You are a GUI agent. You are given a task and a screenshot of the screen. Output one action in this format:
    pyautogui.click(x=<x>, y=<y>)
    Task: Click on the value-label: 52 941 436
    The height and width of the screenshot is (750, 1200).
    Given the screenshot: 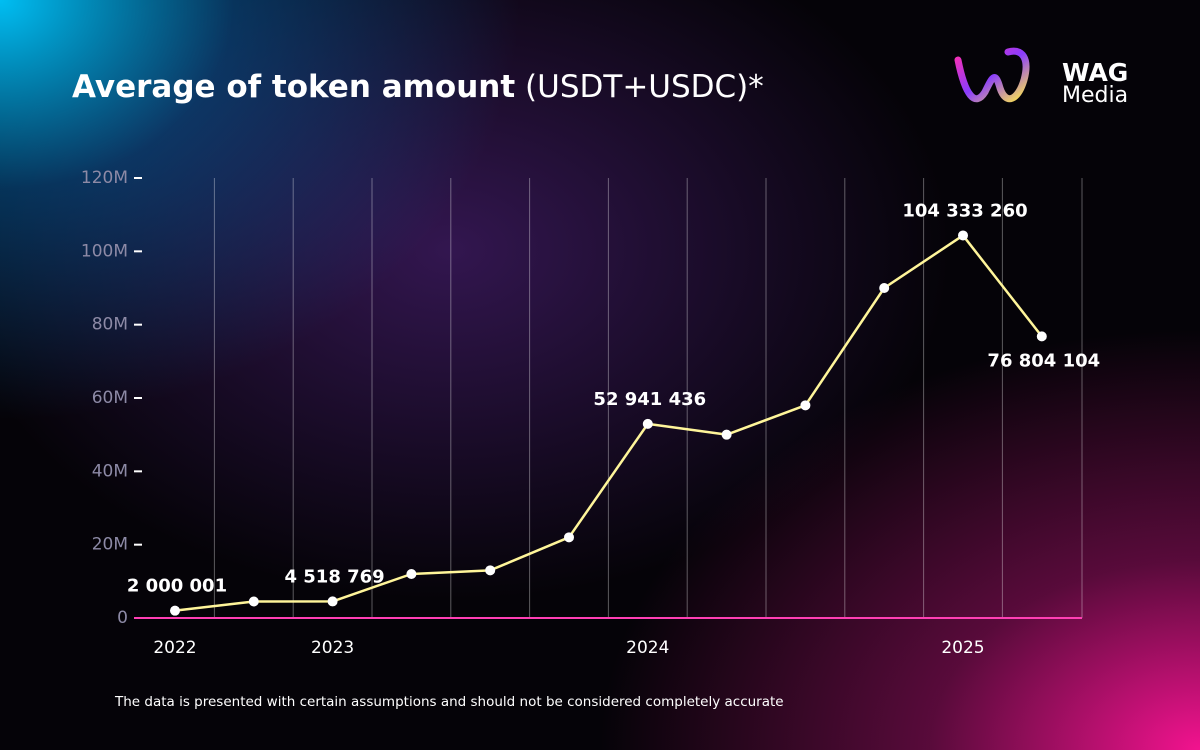 What is the action you would take?
    pyautogui.click(x=649, y=399)
    